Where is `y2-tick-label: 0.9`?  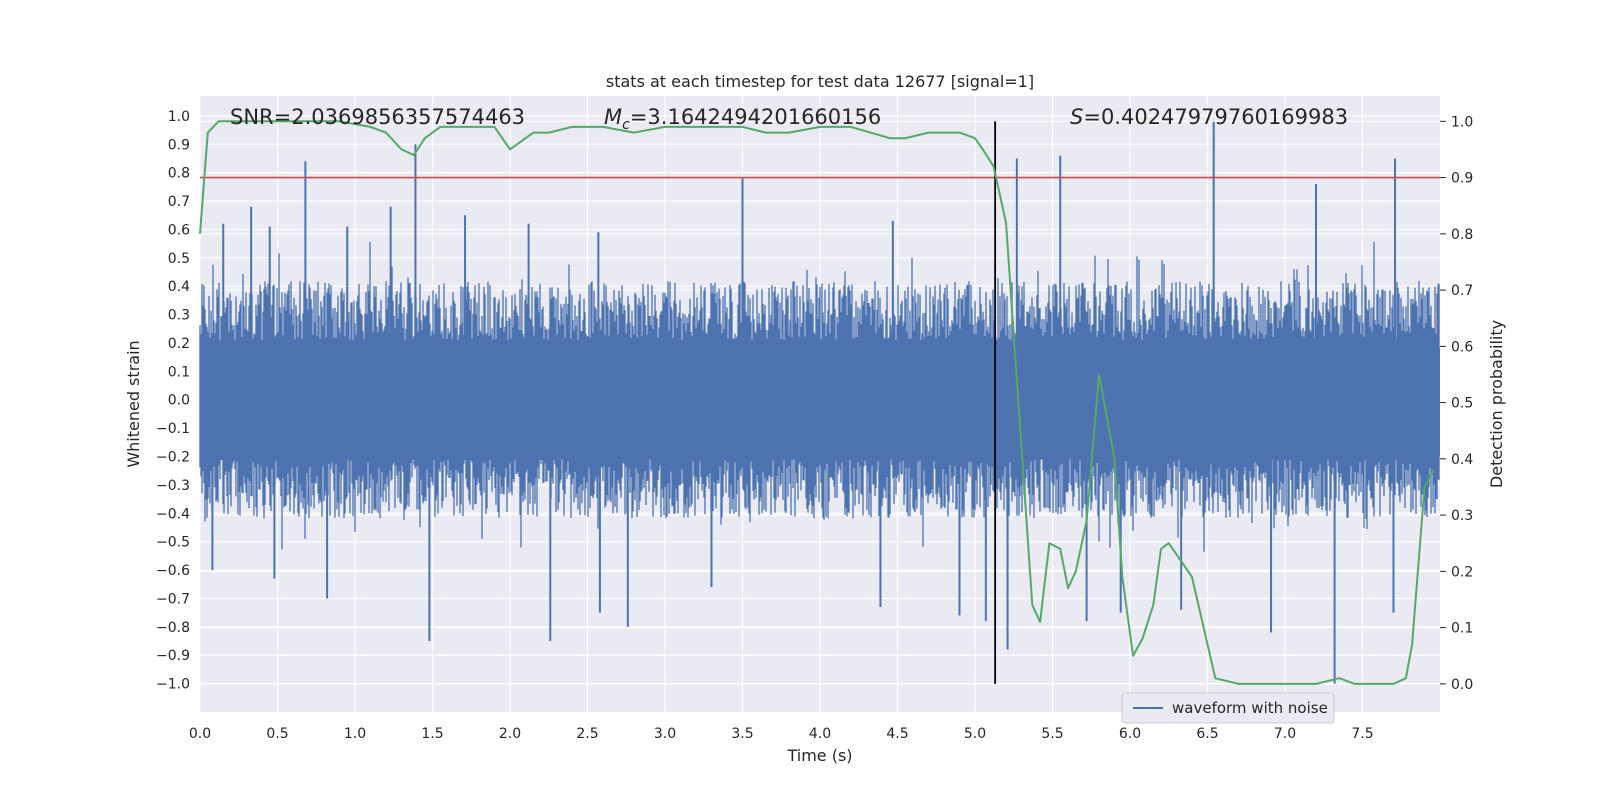
y2-tick-label: 0.9 is located at coordinates (1462, 179).